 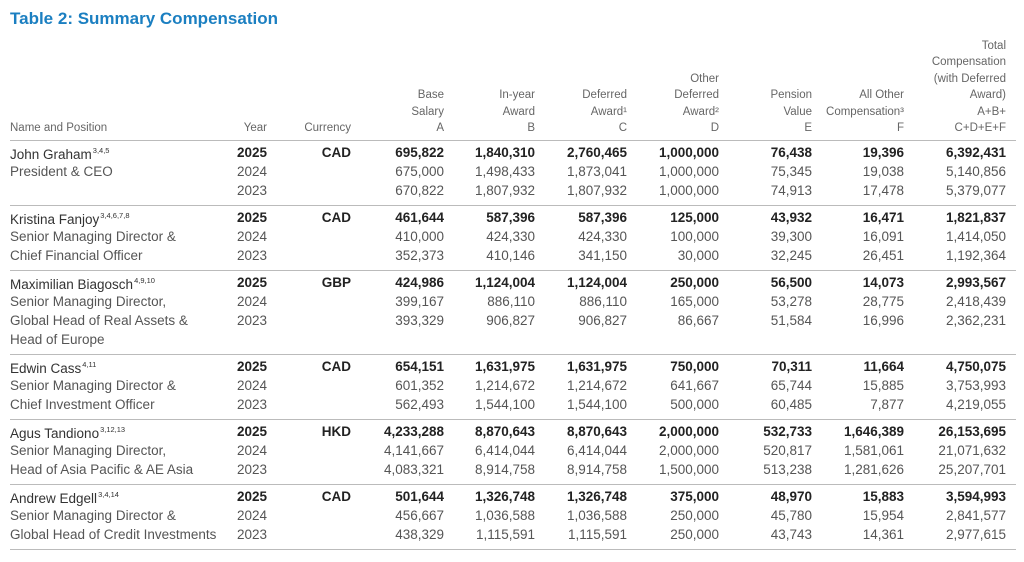 What do you see at coordinates (419, 320) in the screenshot?
I see `value-cell: 393,329` at bounding box center [419, 320].